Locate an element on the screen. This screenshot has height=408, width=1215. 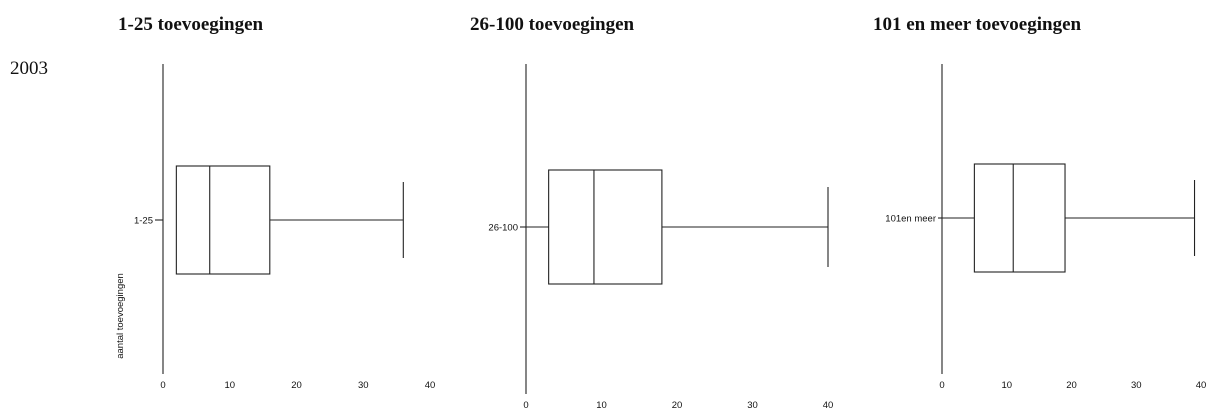
chart-3-x-tick-label: 20 is located at coordinates (1071, 385).